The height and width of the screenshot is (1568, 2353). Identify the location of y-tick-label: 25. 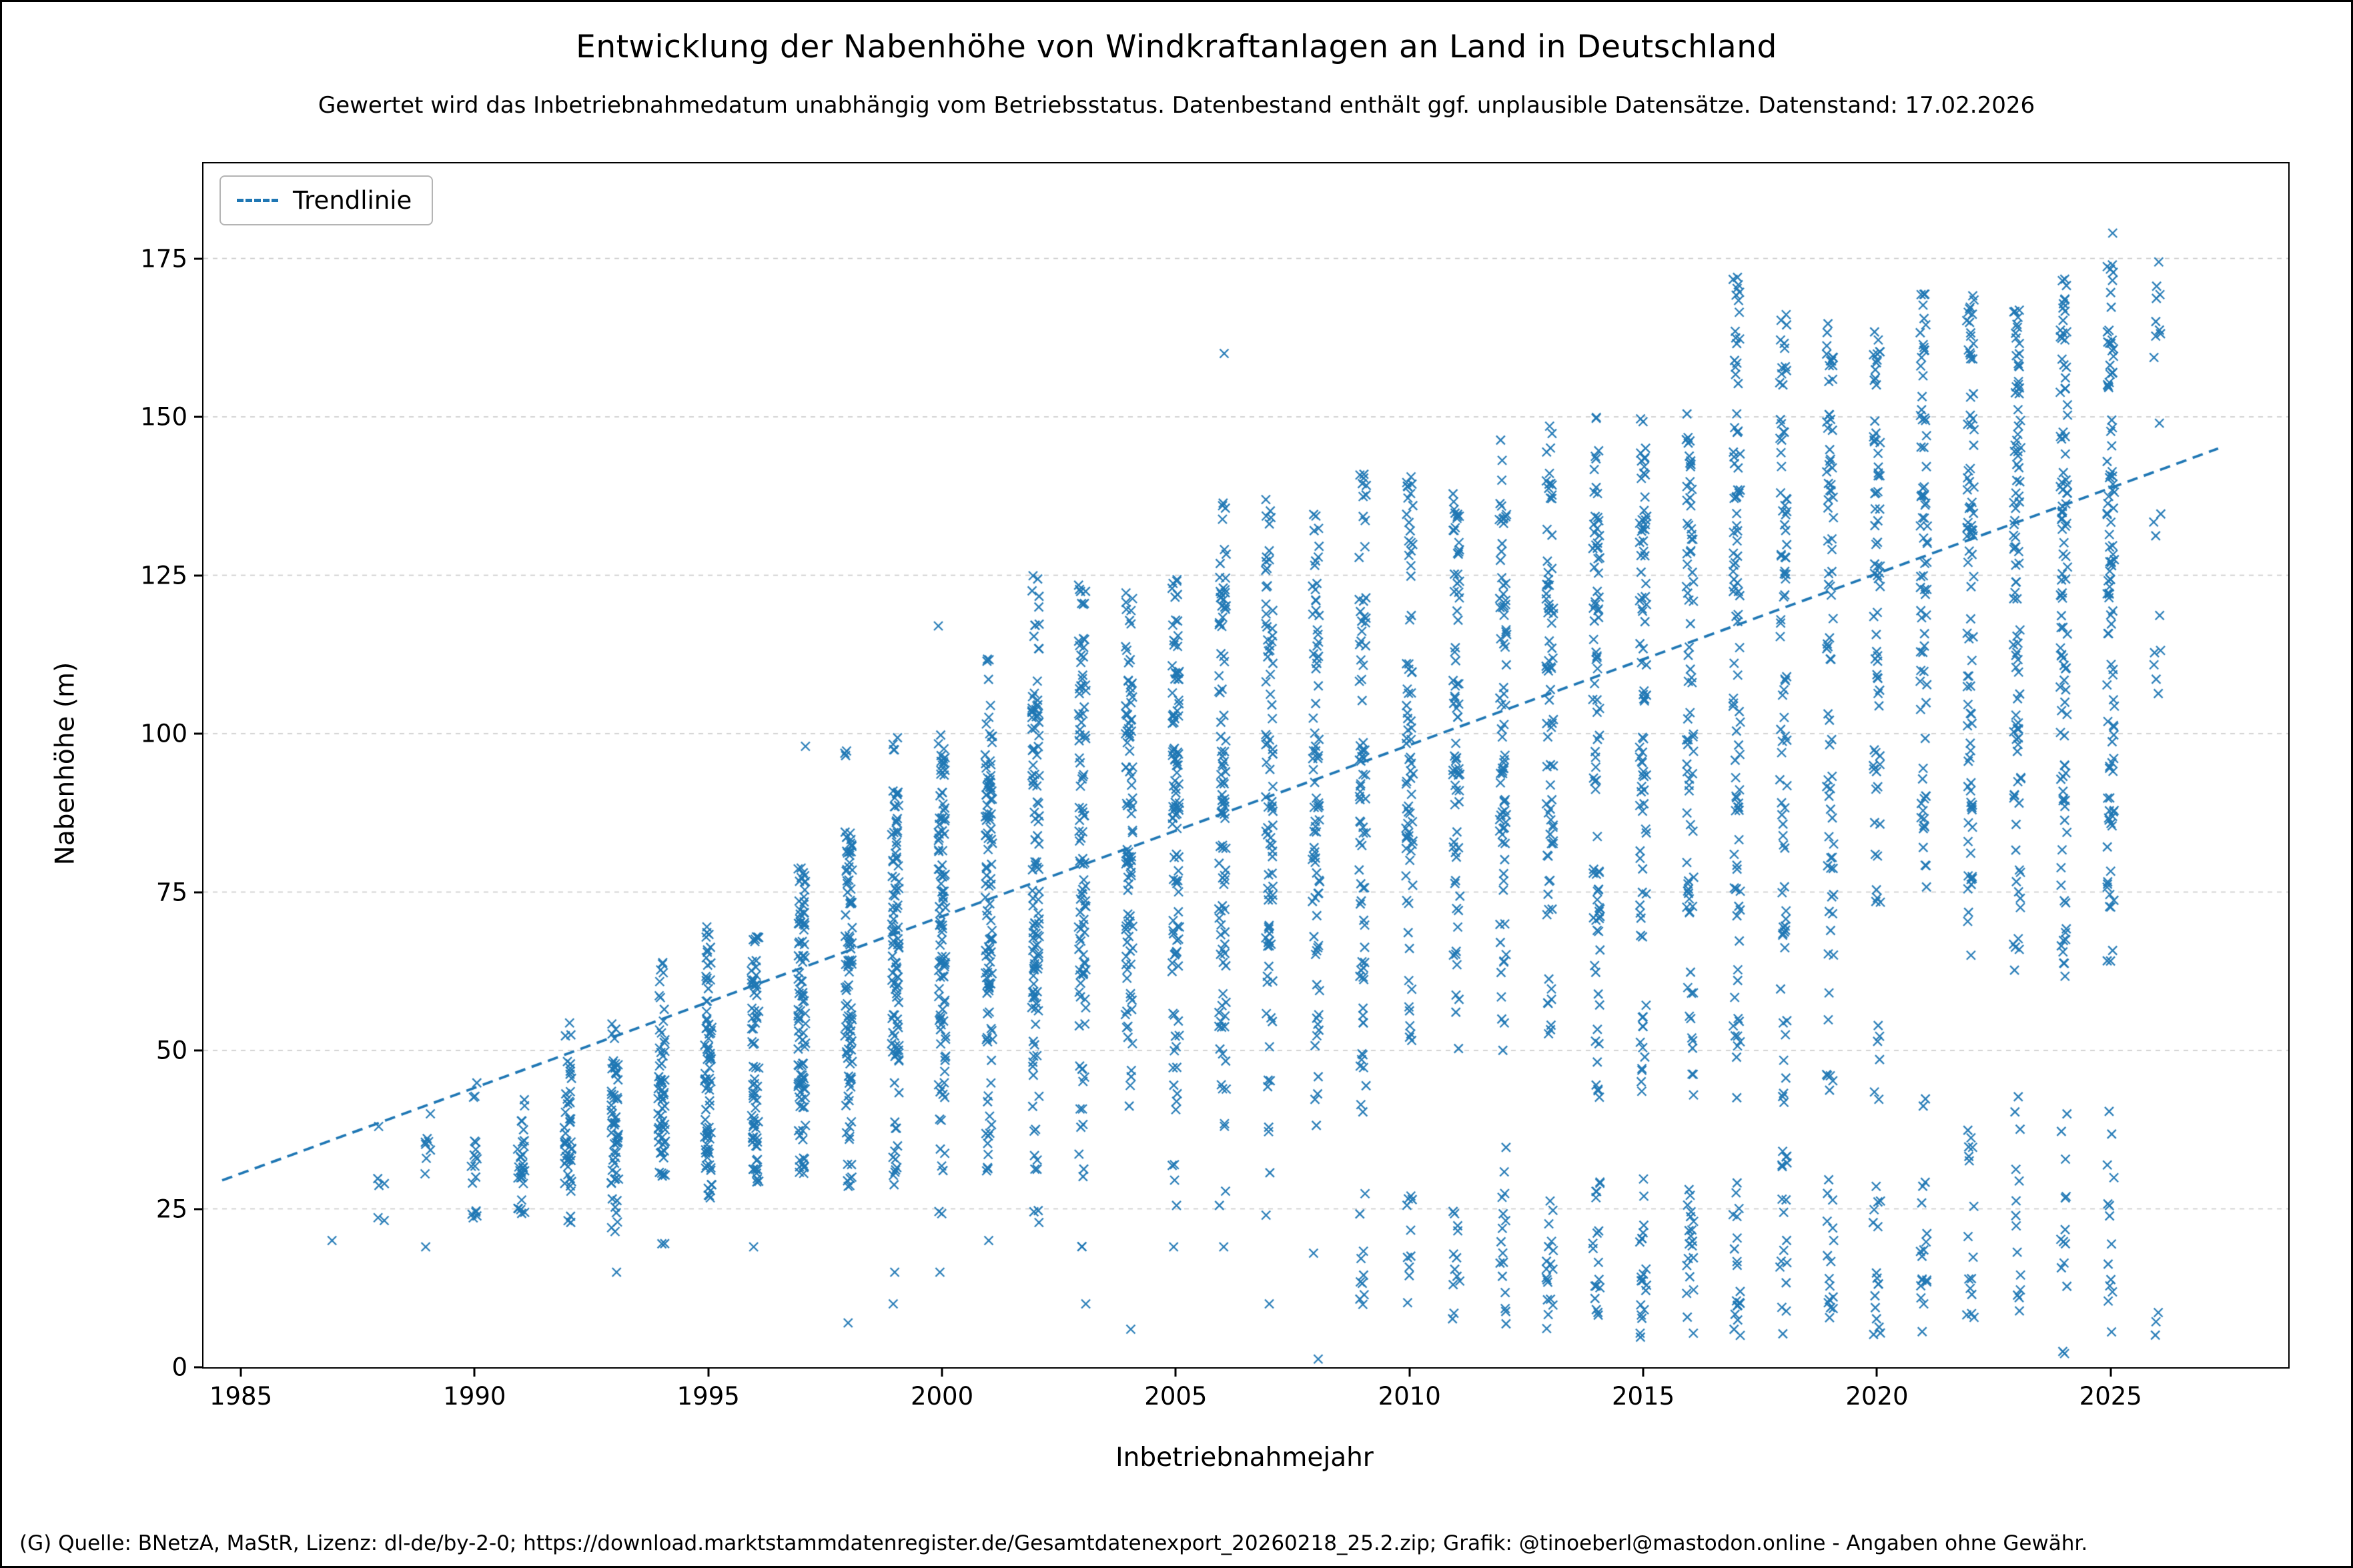
(171, 1209).